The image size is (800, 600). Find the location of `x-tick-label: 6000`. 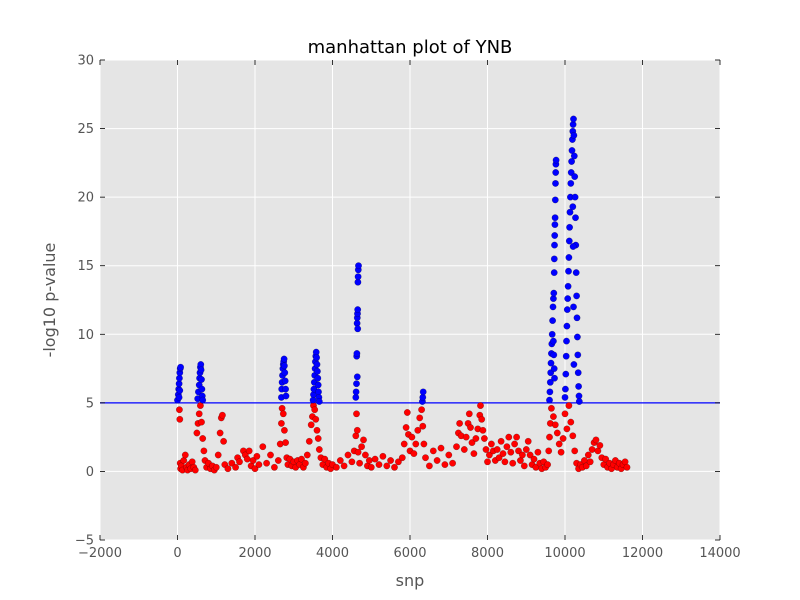

x-tick-label: 6000 is located at coordinates (409, 553).